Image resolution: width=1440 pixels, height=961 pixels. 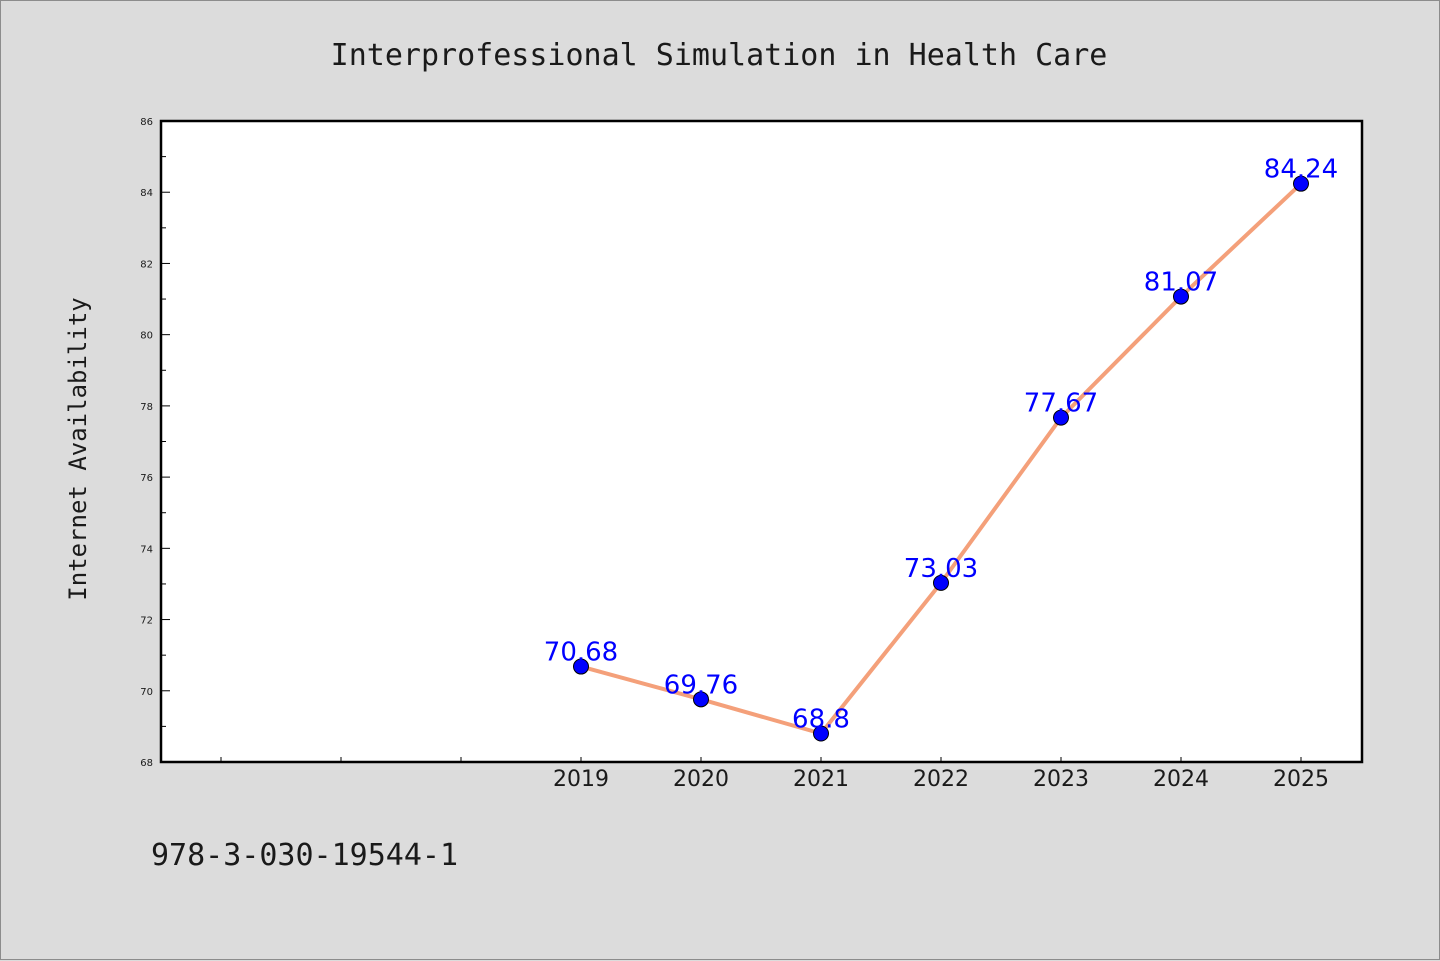 I want to click on x-tick-label: 2025, so click(x=1301, y=779).